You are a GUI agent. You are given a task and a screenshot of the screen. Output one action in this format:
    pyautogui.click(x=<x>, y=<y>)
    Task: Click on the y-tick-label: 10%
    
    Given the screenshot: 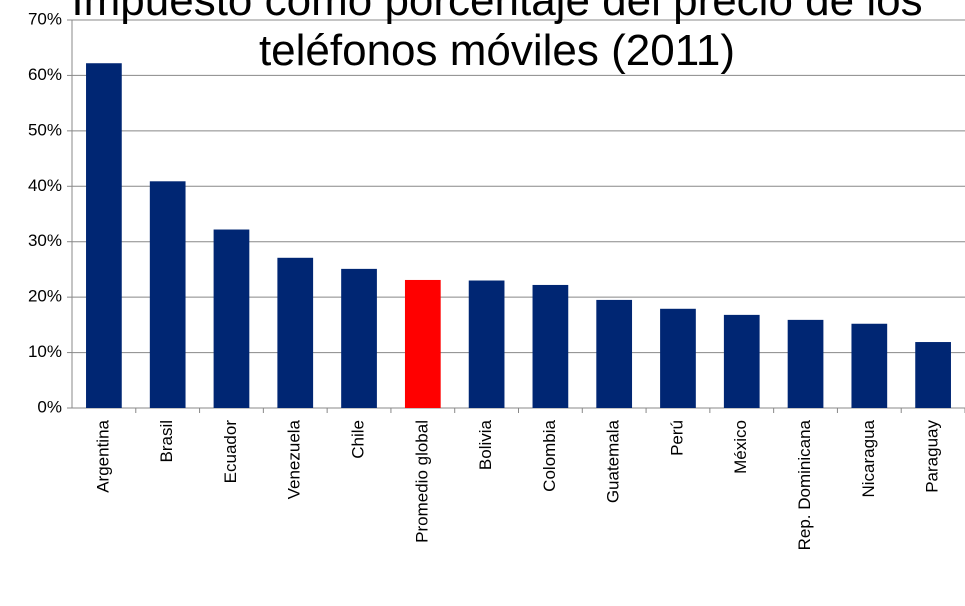 What is the action you would take?
    pyautogui.click(x=45, y=351)
    